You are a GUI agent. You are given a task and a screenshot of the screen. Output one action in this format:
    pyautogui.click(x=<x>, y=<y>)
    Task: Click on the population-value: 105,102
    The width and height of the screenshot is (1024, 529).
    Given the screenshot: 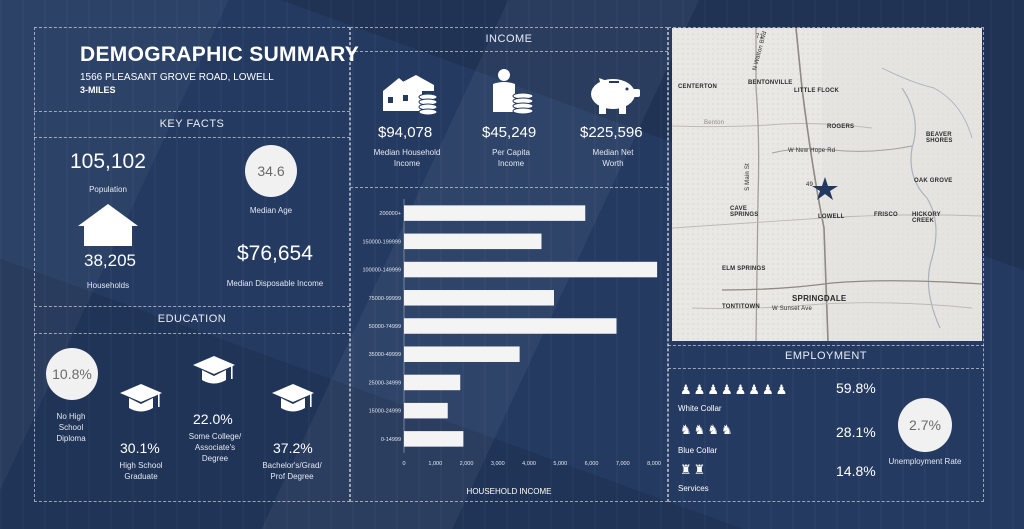 What is the action you would take?
    pyautogui.click(x=108, y=161)
    